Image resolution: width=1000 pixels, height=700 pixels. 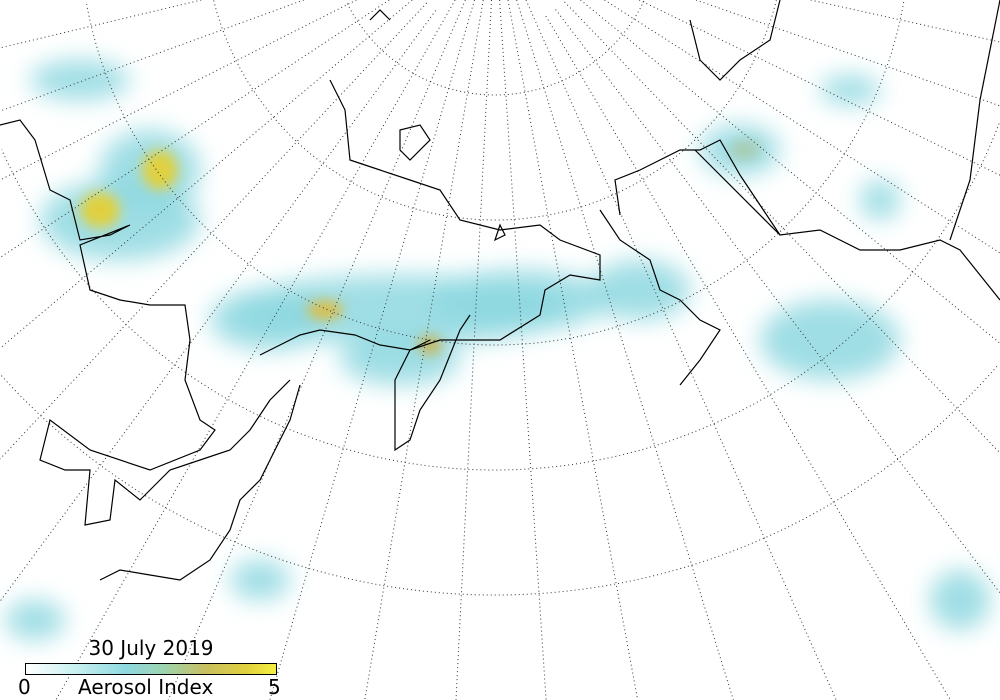 I want to click on date-label: 30 July 2019, so click(x=151, y=648).